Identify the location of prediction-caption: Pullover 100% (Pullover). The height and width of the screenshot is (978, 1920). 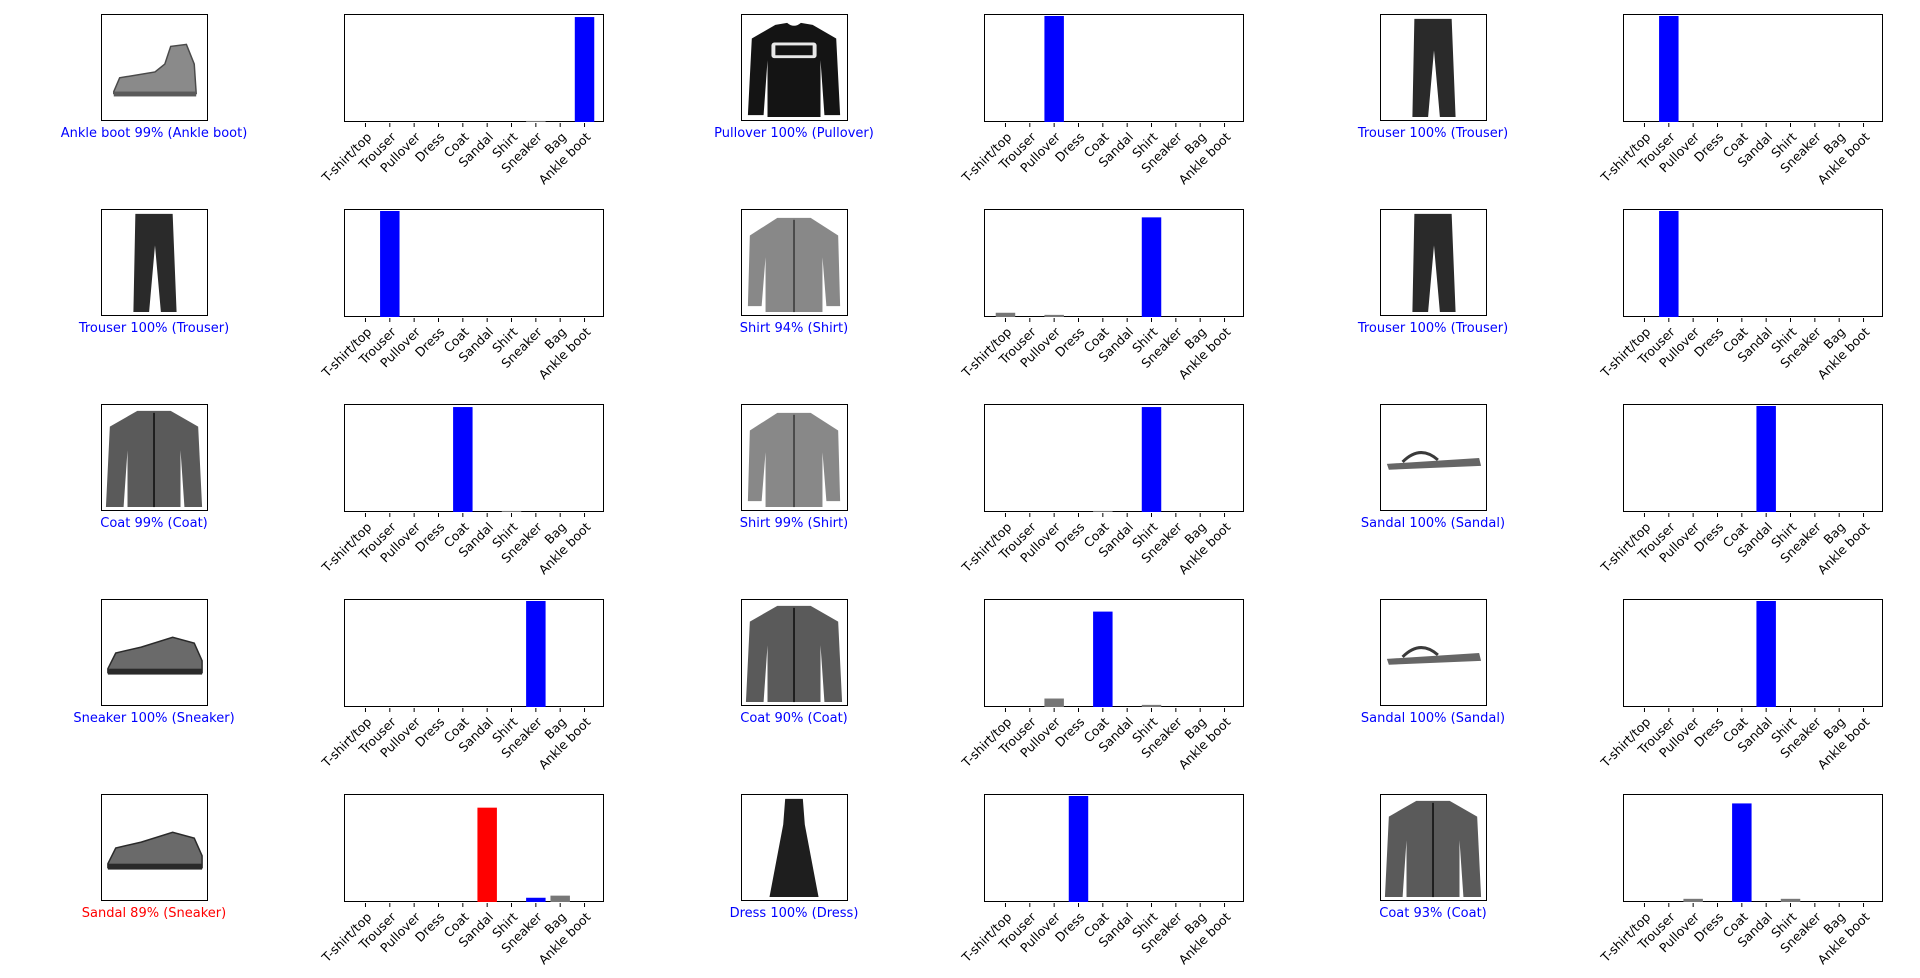
(794, 133).